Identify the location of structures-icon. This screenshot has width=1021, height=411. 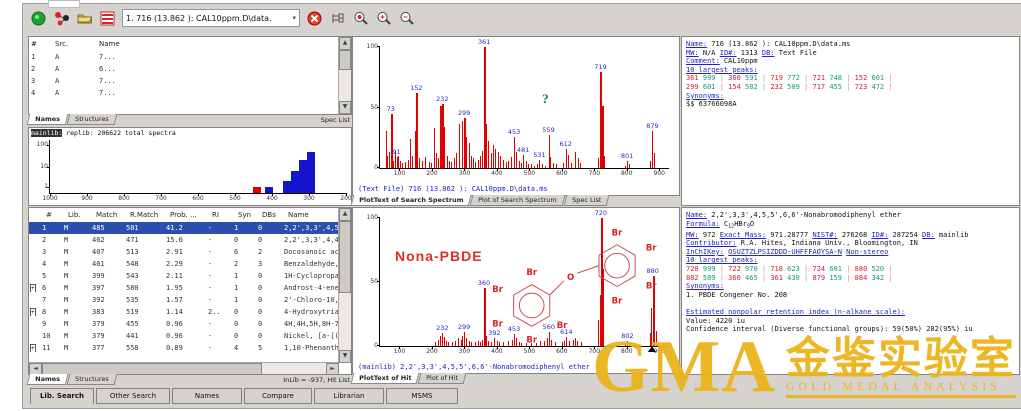
(107, 18).